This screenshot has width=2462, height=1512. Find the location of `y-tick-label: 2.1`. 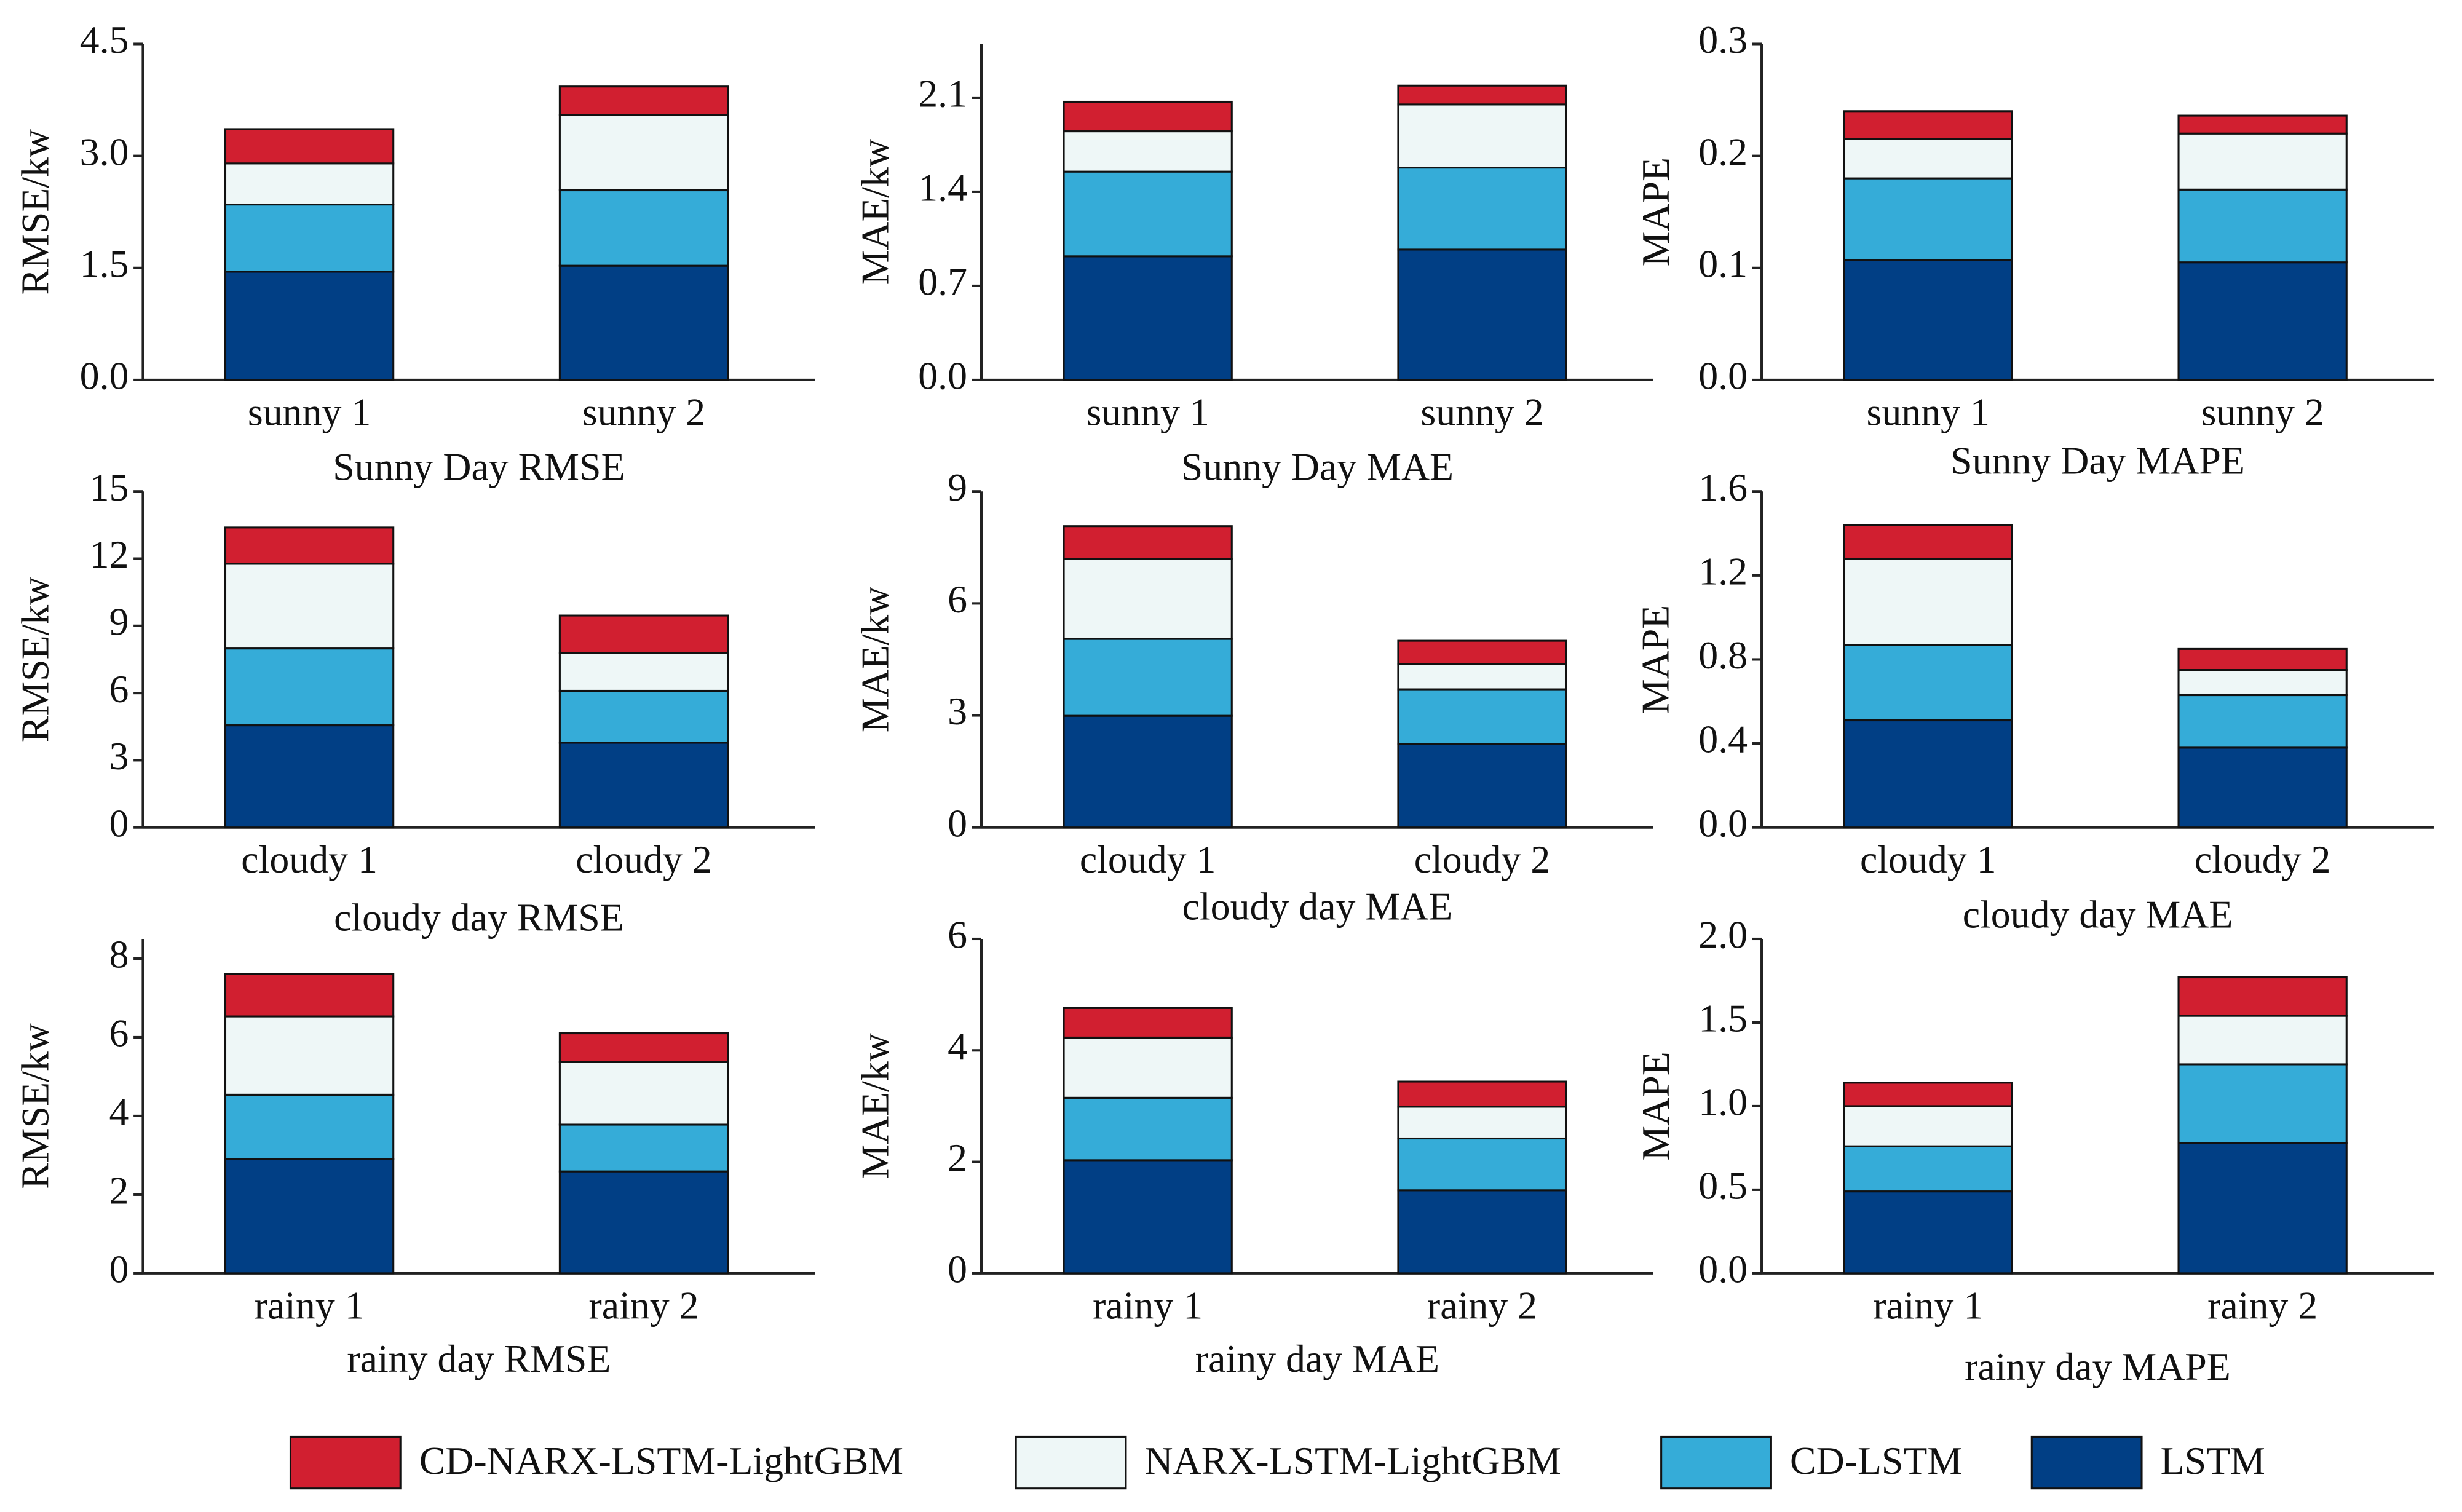

y-tick-label: 2.1 is located at coordinates (943, 94).